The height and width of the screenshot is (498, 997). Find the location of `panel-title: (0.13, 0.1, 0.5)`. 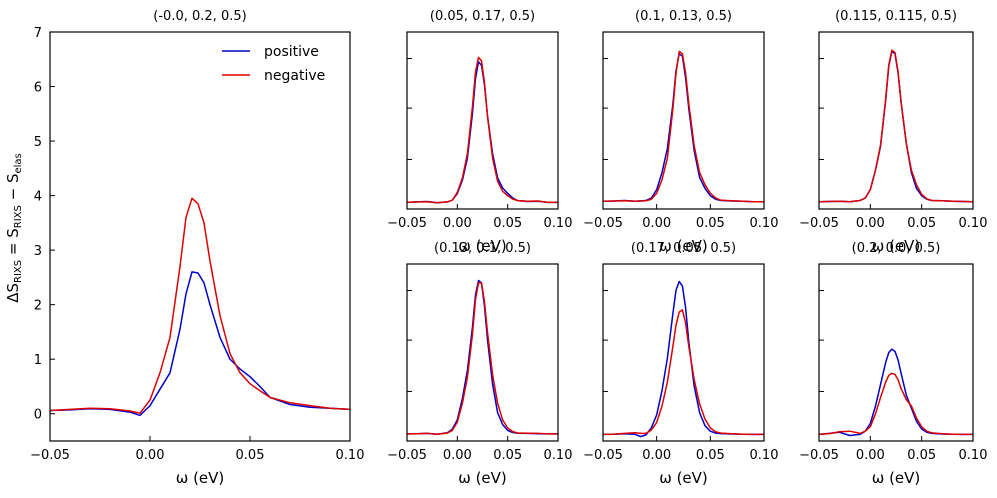

panel-title: (0.13, 0.1, 0.5) is located at coordinates (482, 248).